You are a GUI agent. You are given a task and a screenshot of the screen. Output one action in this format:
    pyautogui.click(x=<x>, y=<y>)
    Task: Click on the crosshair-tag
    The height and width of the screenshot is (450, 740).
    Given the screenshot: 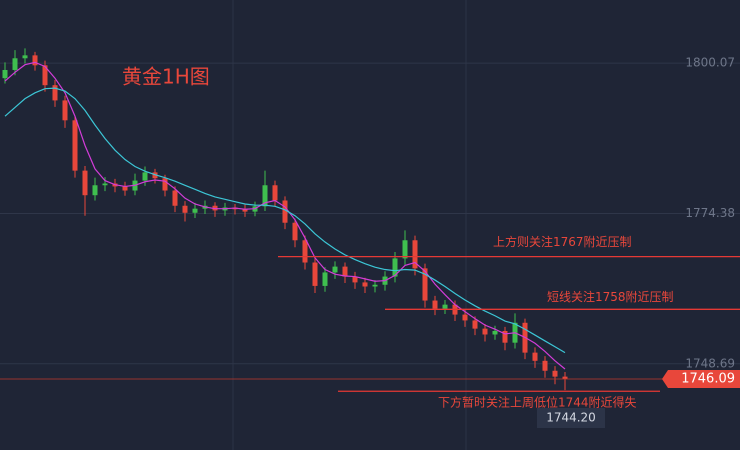 What is the action you would take?
    pyautogui.click(x=571, y=418)
    